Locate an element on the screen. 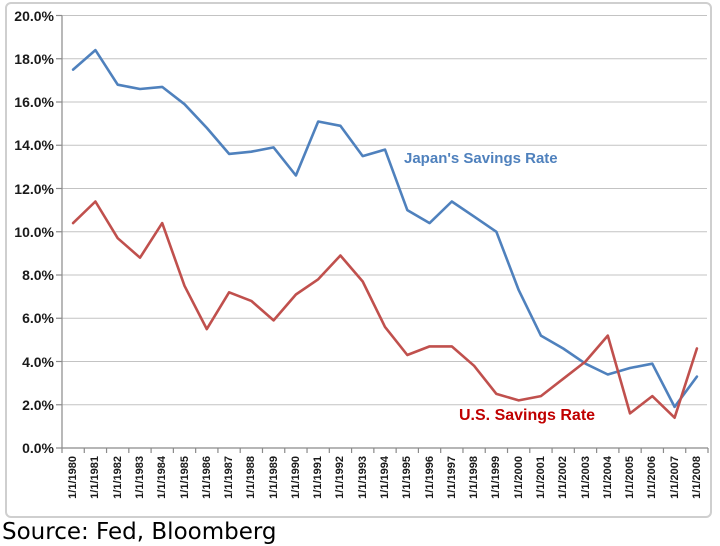 The image size is (720, 546). y-axis-tick-label: 14.0% is located at coordinates (34, 145).